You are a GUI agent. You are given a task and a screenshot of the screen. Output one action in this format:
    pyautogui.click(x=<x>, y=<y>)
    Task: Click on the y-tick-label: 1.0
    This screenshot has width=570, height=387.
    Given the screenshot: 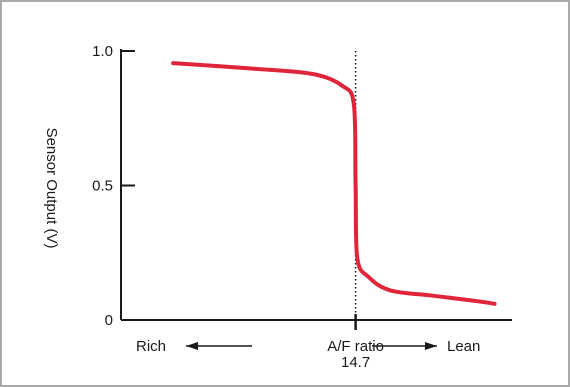 What is the action you would take?
    pyautogui.click(x=102, y=51)
    